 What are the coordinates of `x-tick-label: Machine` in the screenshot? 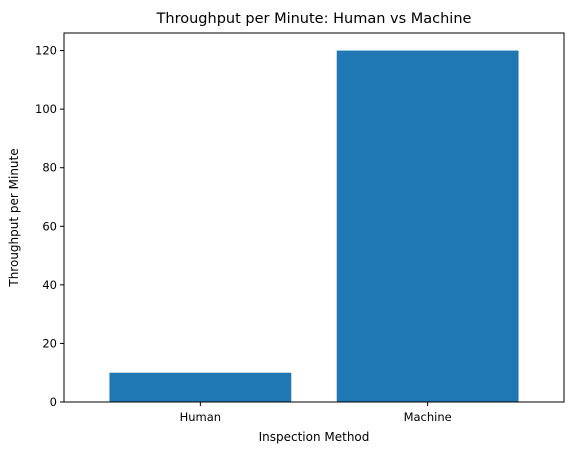 It's located at (428, 417).